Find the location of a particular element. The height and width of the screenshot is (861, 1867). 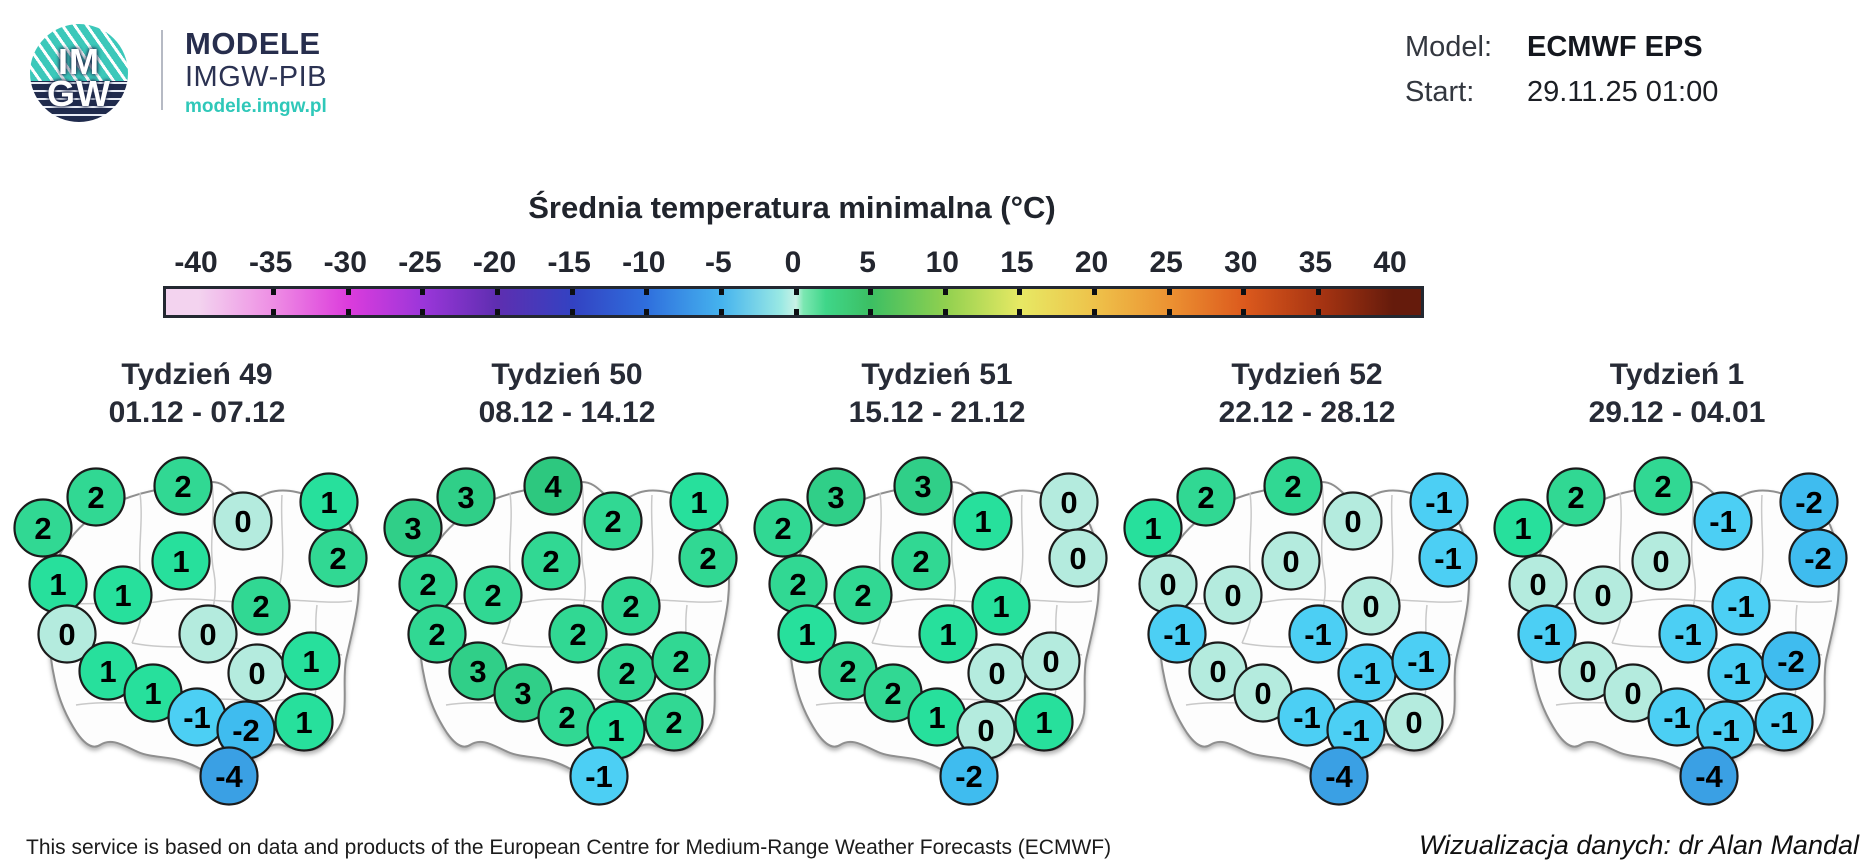

week-title-4: Tydzień 52 is located at coordinates (1307, 374).